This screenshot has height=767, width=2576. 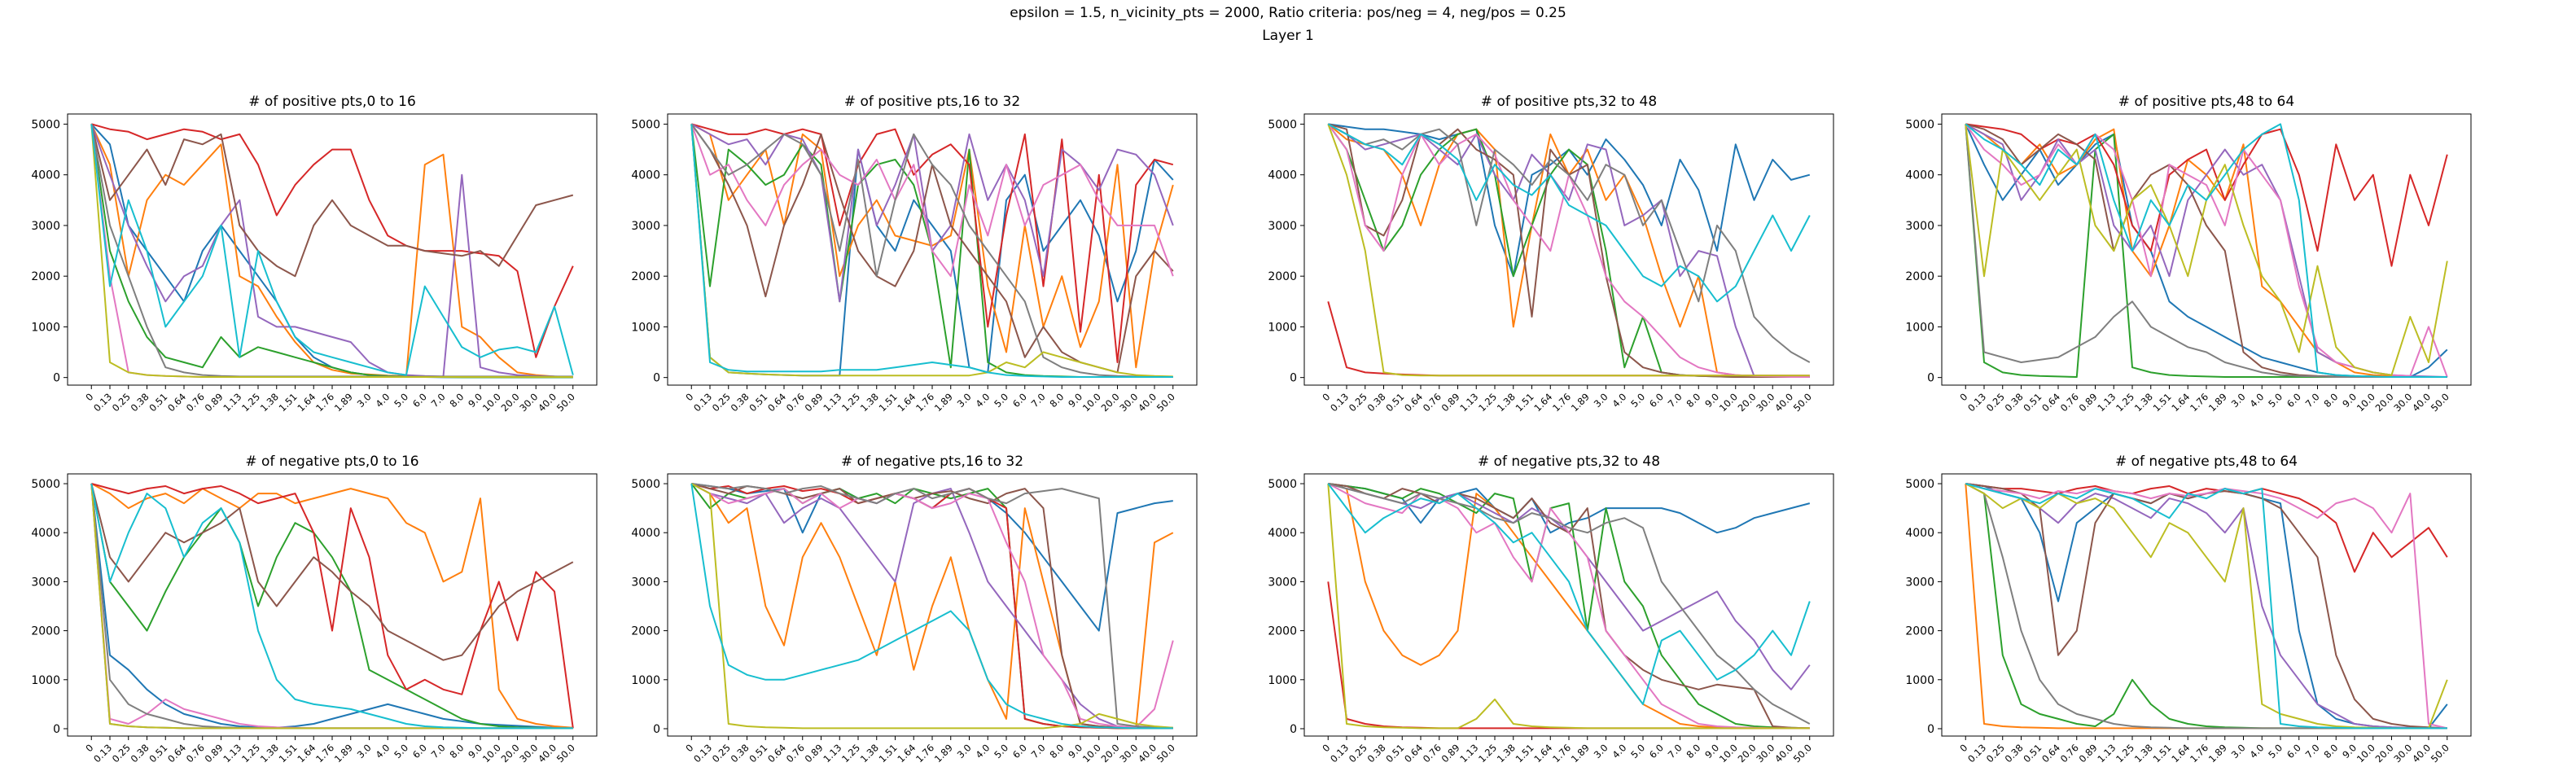 What do you see at coordinates (1569, 102) in the screenshot?
I see `subplot-title: # of positive pts,32 to 48` at bounding box center [1569, 102].